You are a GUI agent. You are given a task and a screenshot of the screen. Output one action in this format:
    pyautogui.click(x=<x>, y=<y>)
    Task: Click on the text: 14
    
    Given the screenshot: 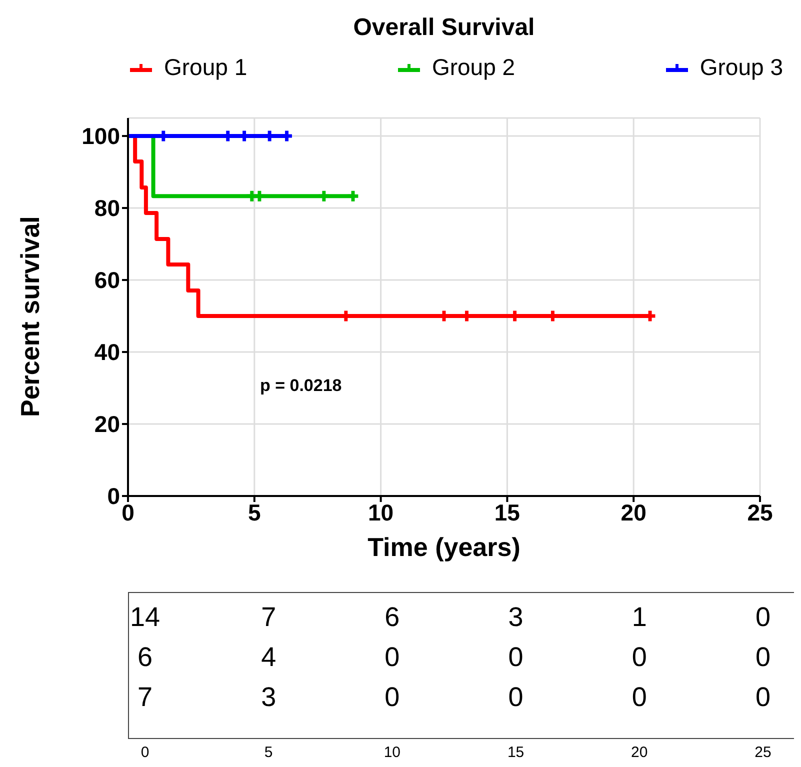 What is the action you would take?
    pyautogui.click(x=145, y=617)
    